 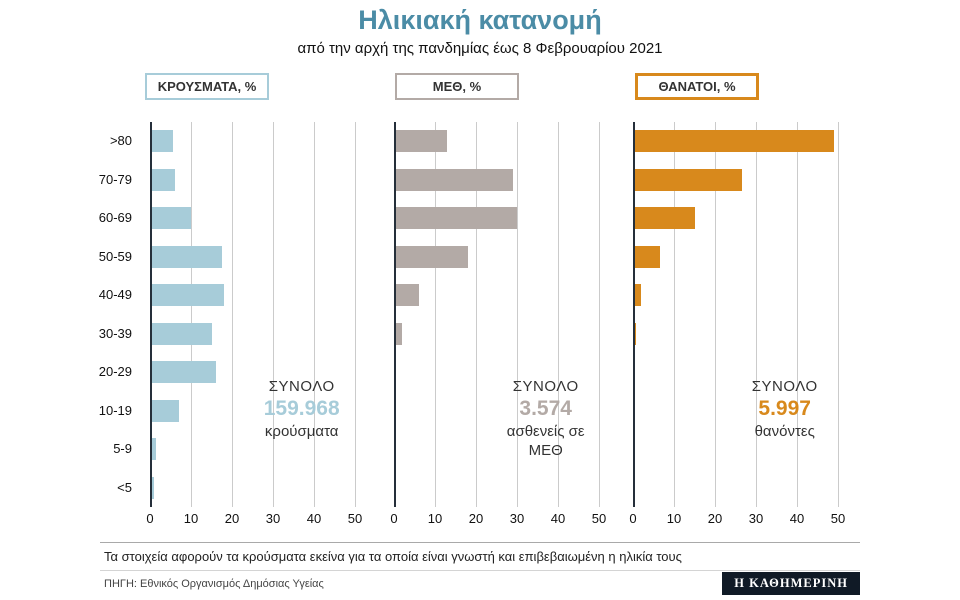 I want to click on y-axis-label: >80, so click(x=120, y=140).